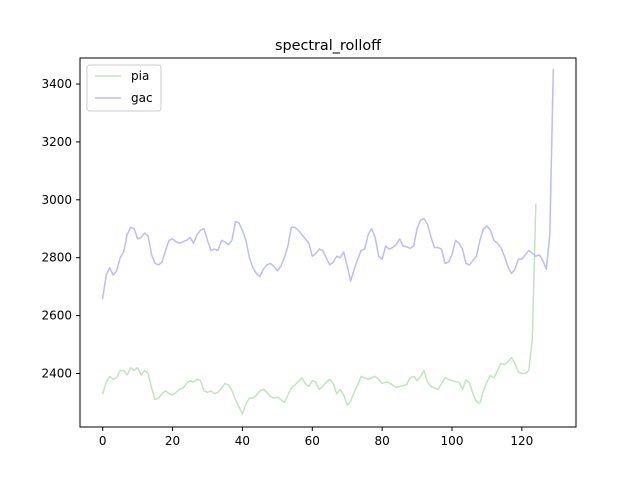  What do you see at coordinates (56, 316) in the screenshot?
I see `y-tick-label: 2600` at bounding box center [56, 316].